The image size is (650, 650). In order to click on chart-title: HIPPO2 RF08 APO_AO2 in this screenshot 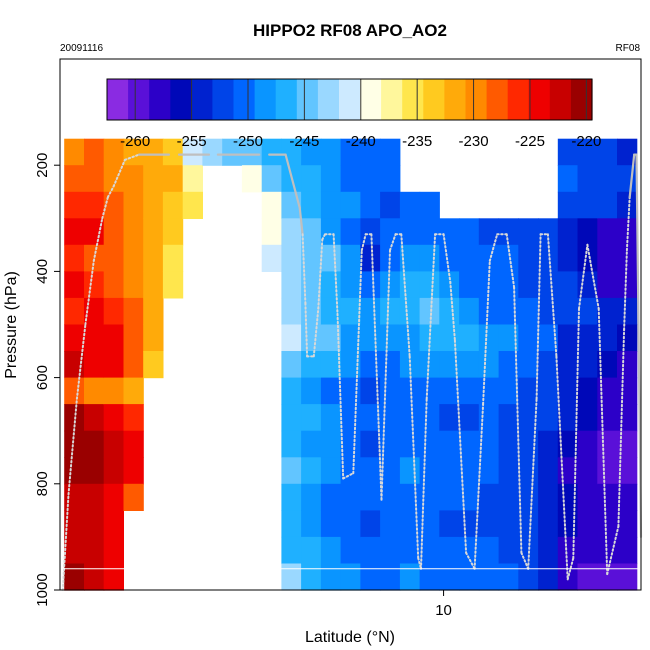, I will do `click(350, 30)`.